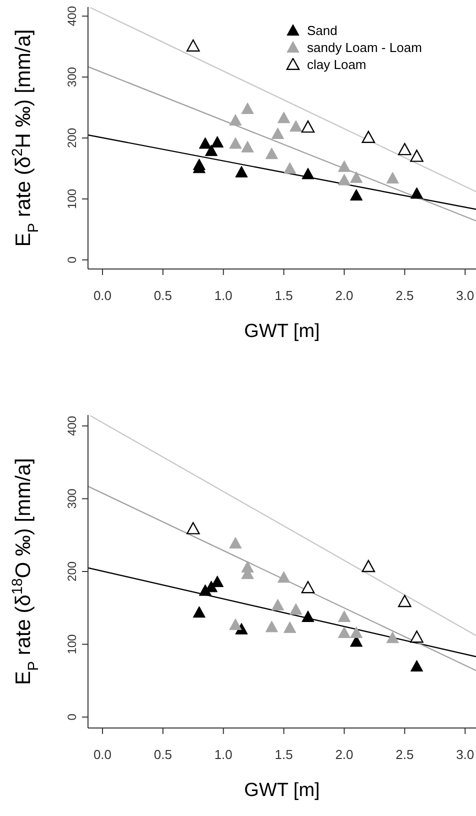 The width and height of the screenshot is (476, 816). Describe the element at coordinates (364, 47) in the screenshot. I see `legend-label: sandy Loam - Loam` at that location.